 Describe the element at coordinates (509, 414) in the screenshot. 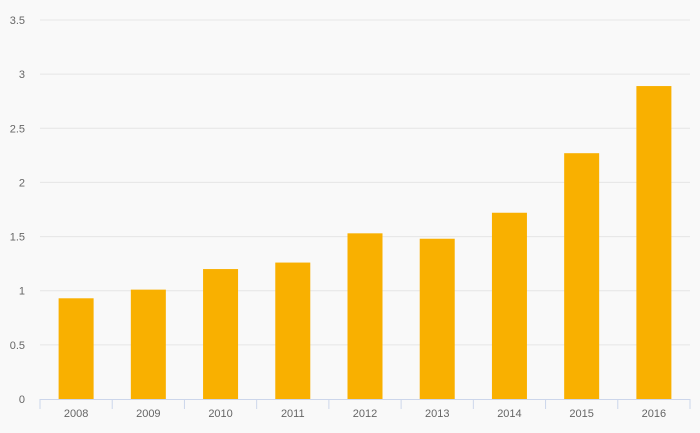

I see `x-tick-label: 2014` at that location.